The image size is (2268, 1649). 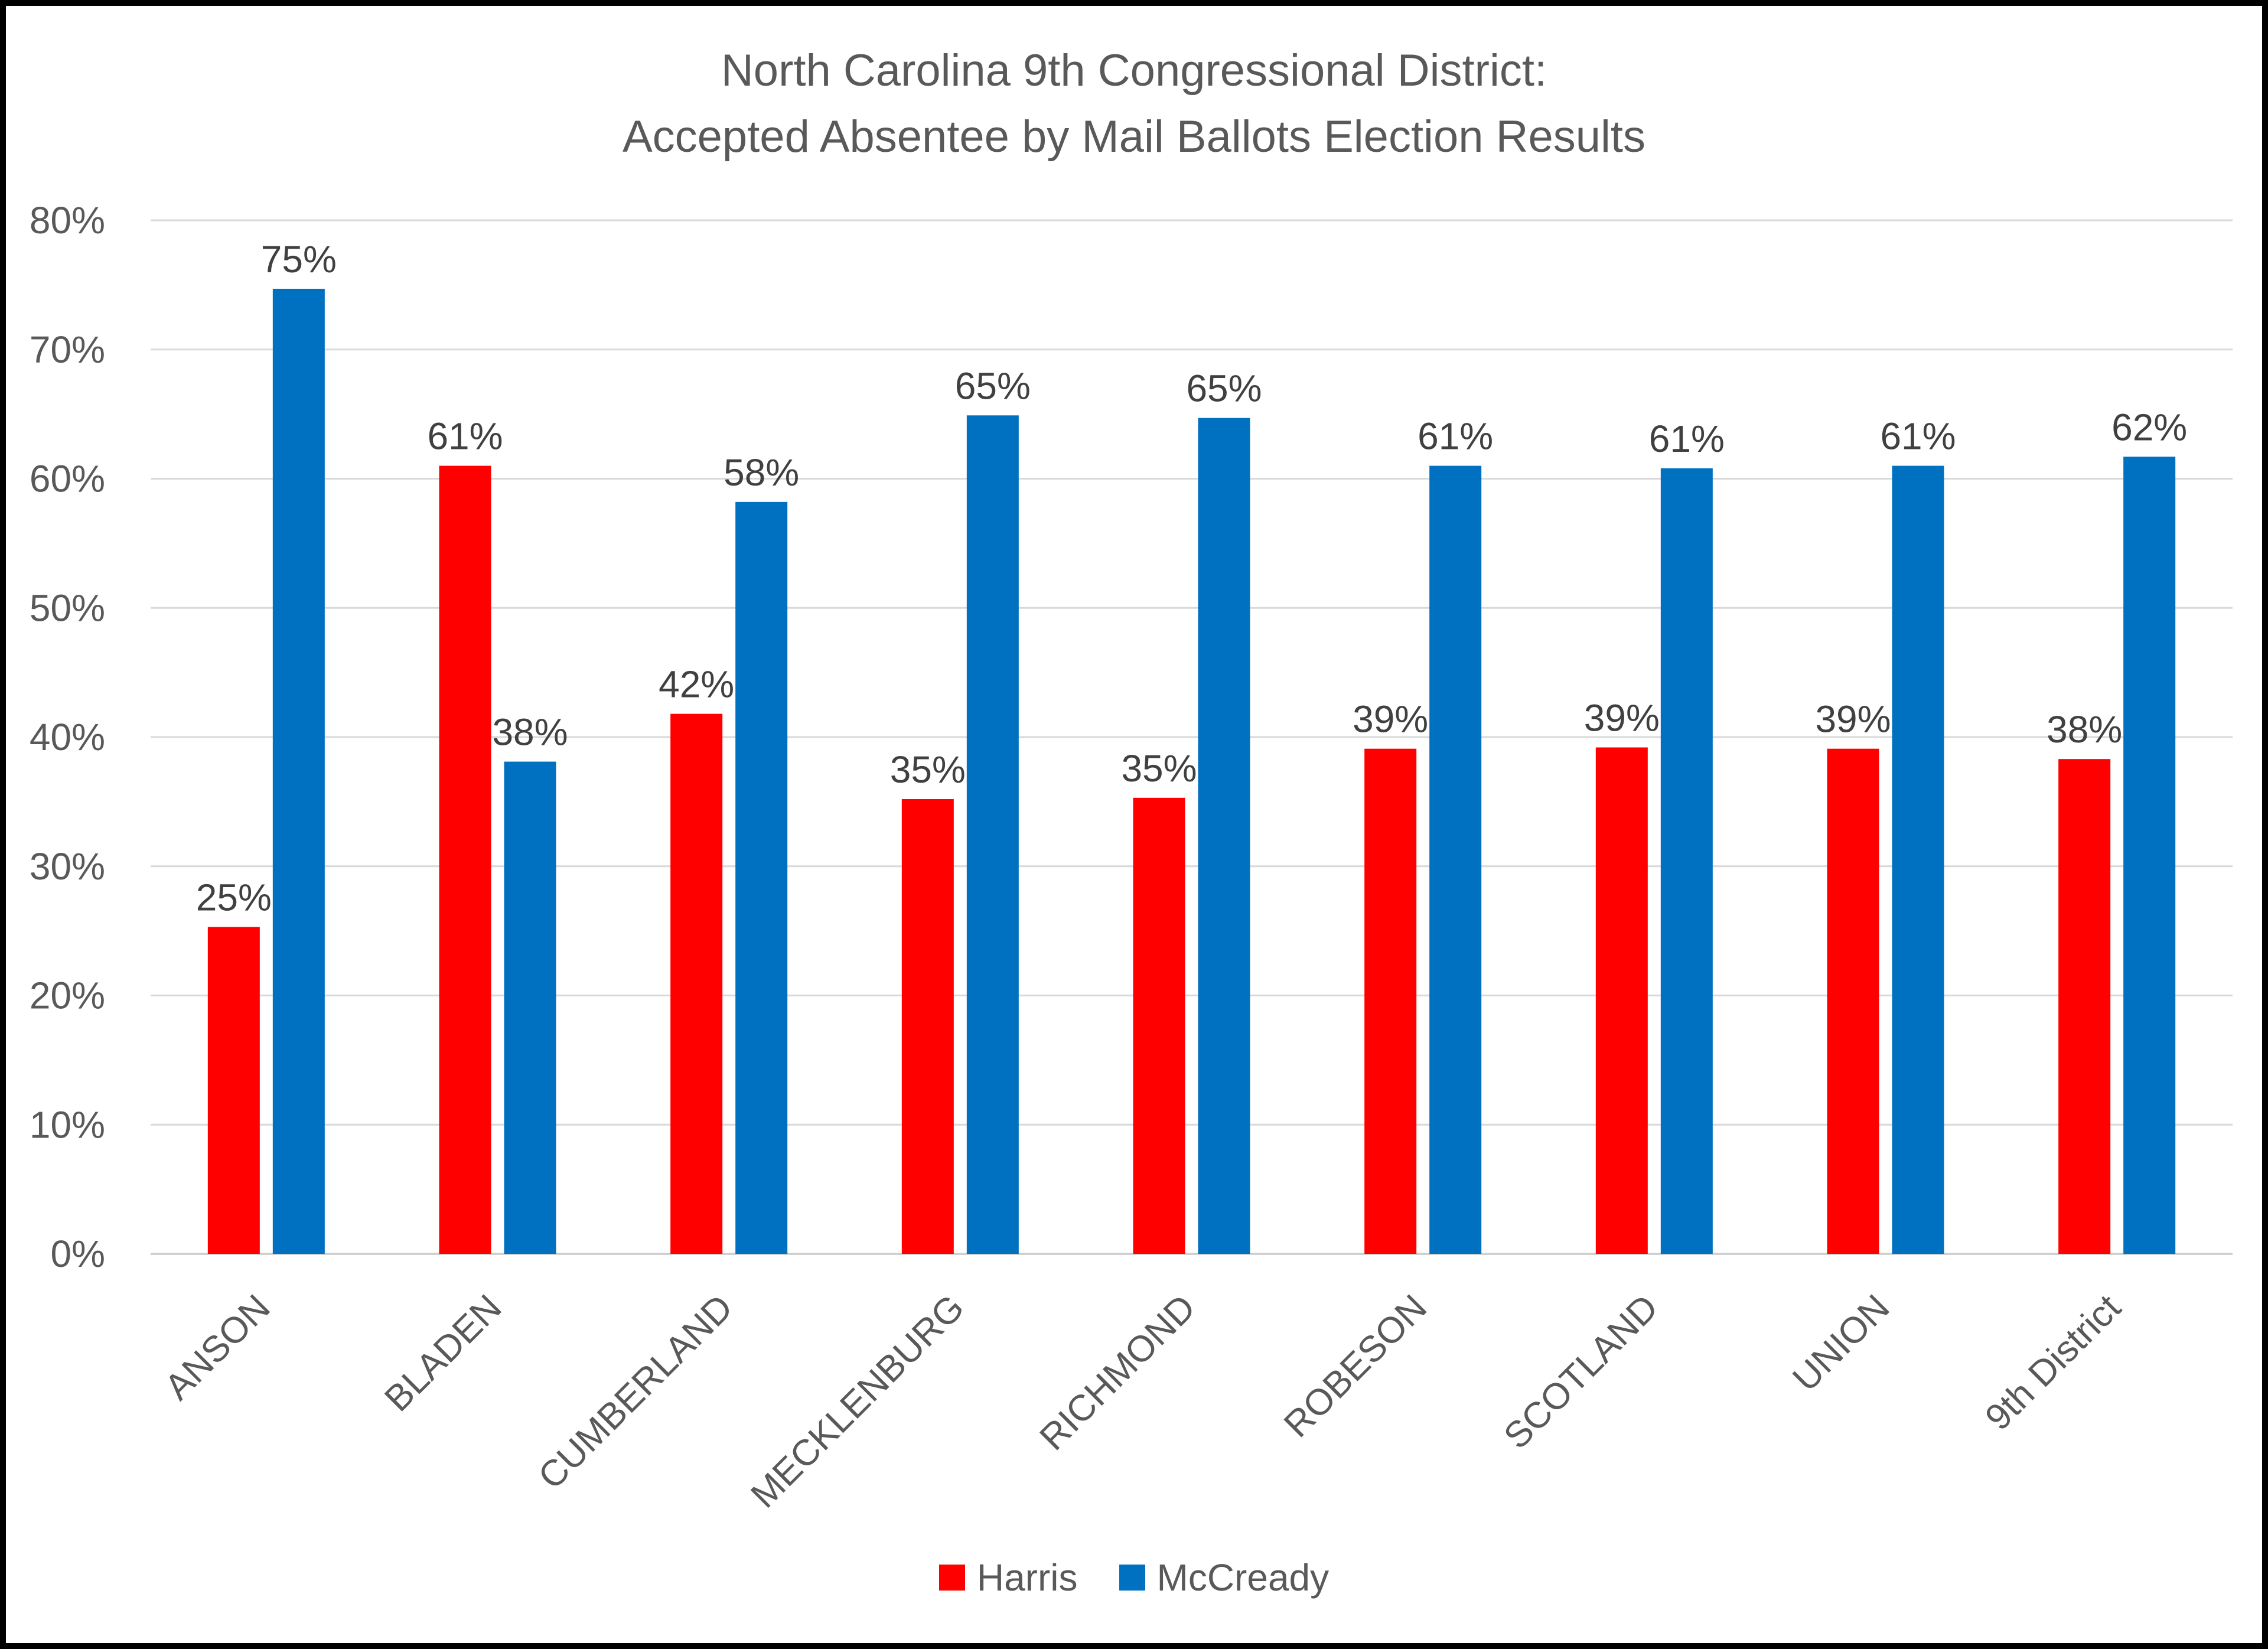 What do you see at coordinates (233, 1090) in the screenshot?
I see `bar-harris-anson` at bounding box center [233, 1090].